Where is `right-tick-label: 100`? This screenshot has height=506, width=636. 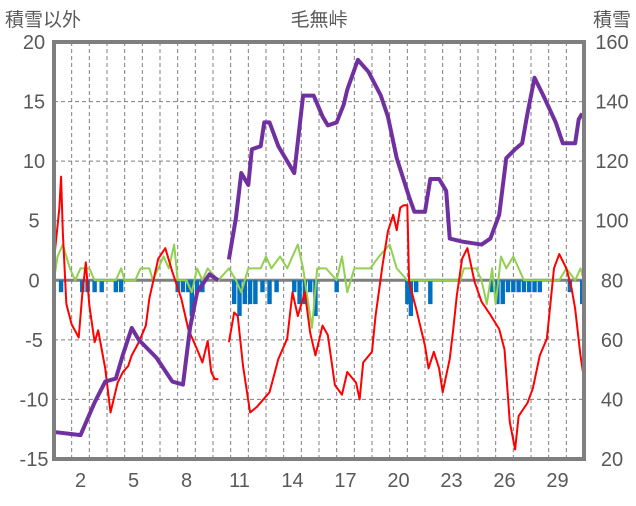 right-tick-label: 100 is located at coordinates (611, 222).